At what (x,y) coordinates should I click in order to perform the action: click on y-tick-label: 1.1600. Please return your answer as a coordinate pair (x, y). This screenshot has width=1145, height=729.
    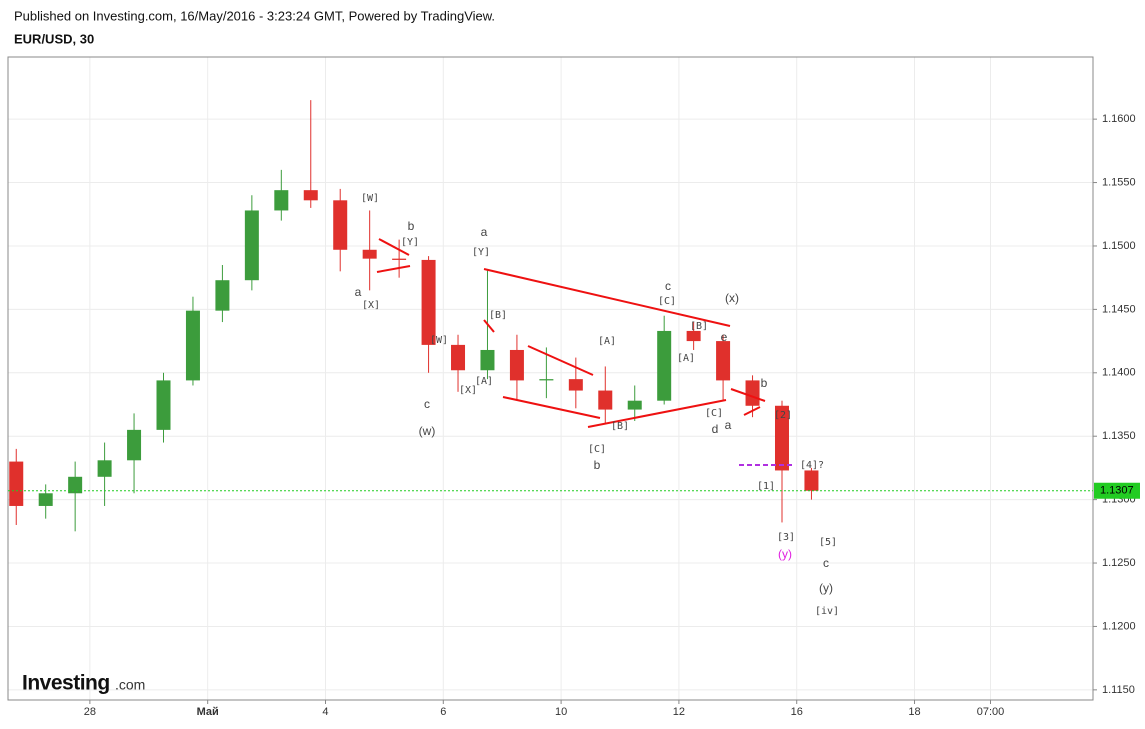
    Looking at the image, I should click on (1119, 119).